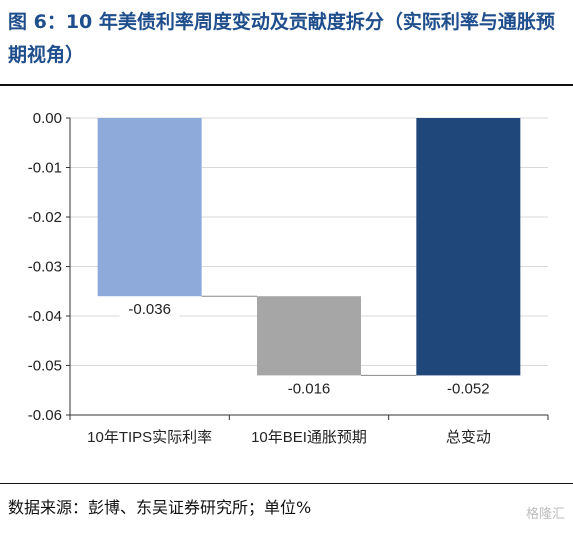 This screenshot has width=573, height=533. Describe the element at coordinates (45, 267) in the screenshot. I see `y-tick-label: -0.03` at that location.